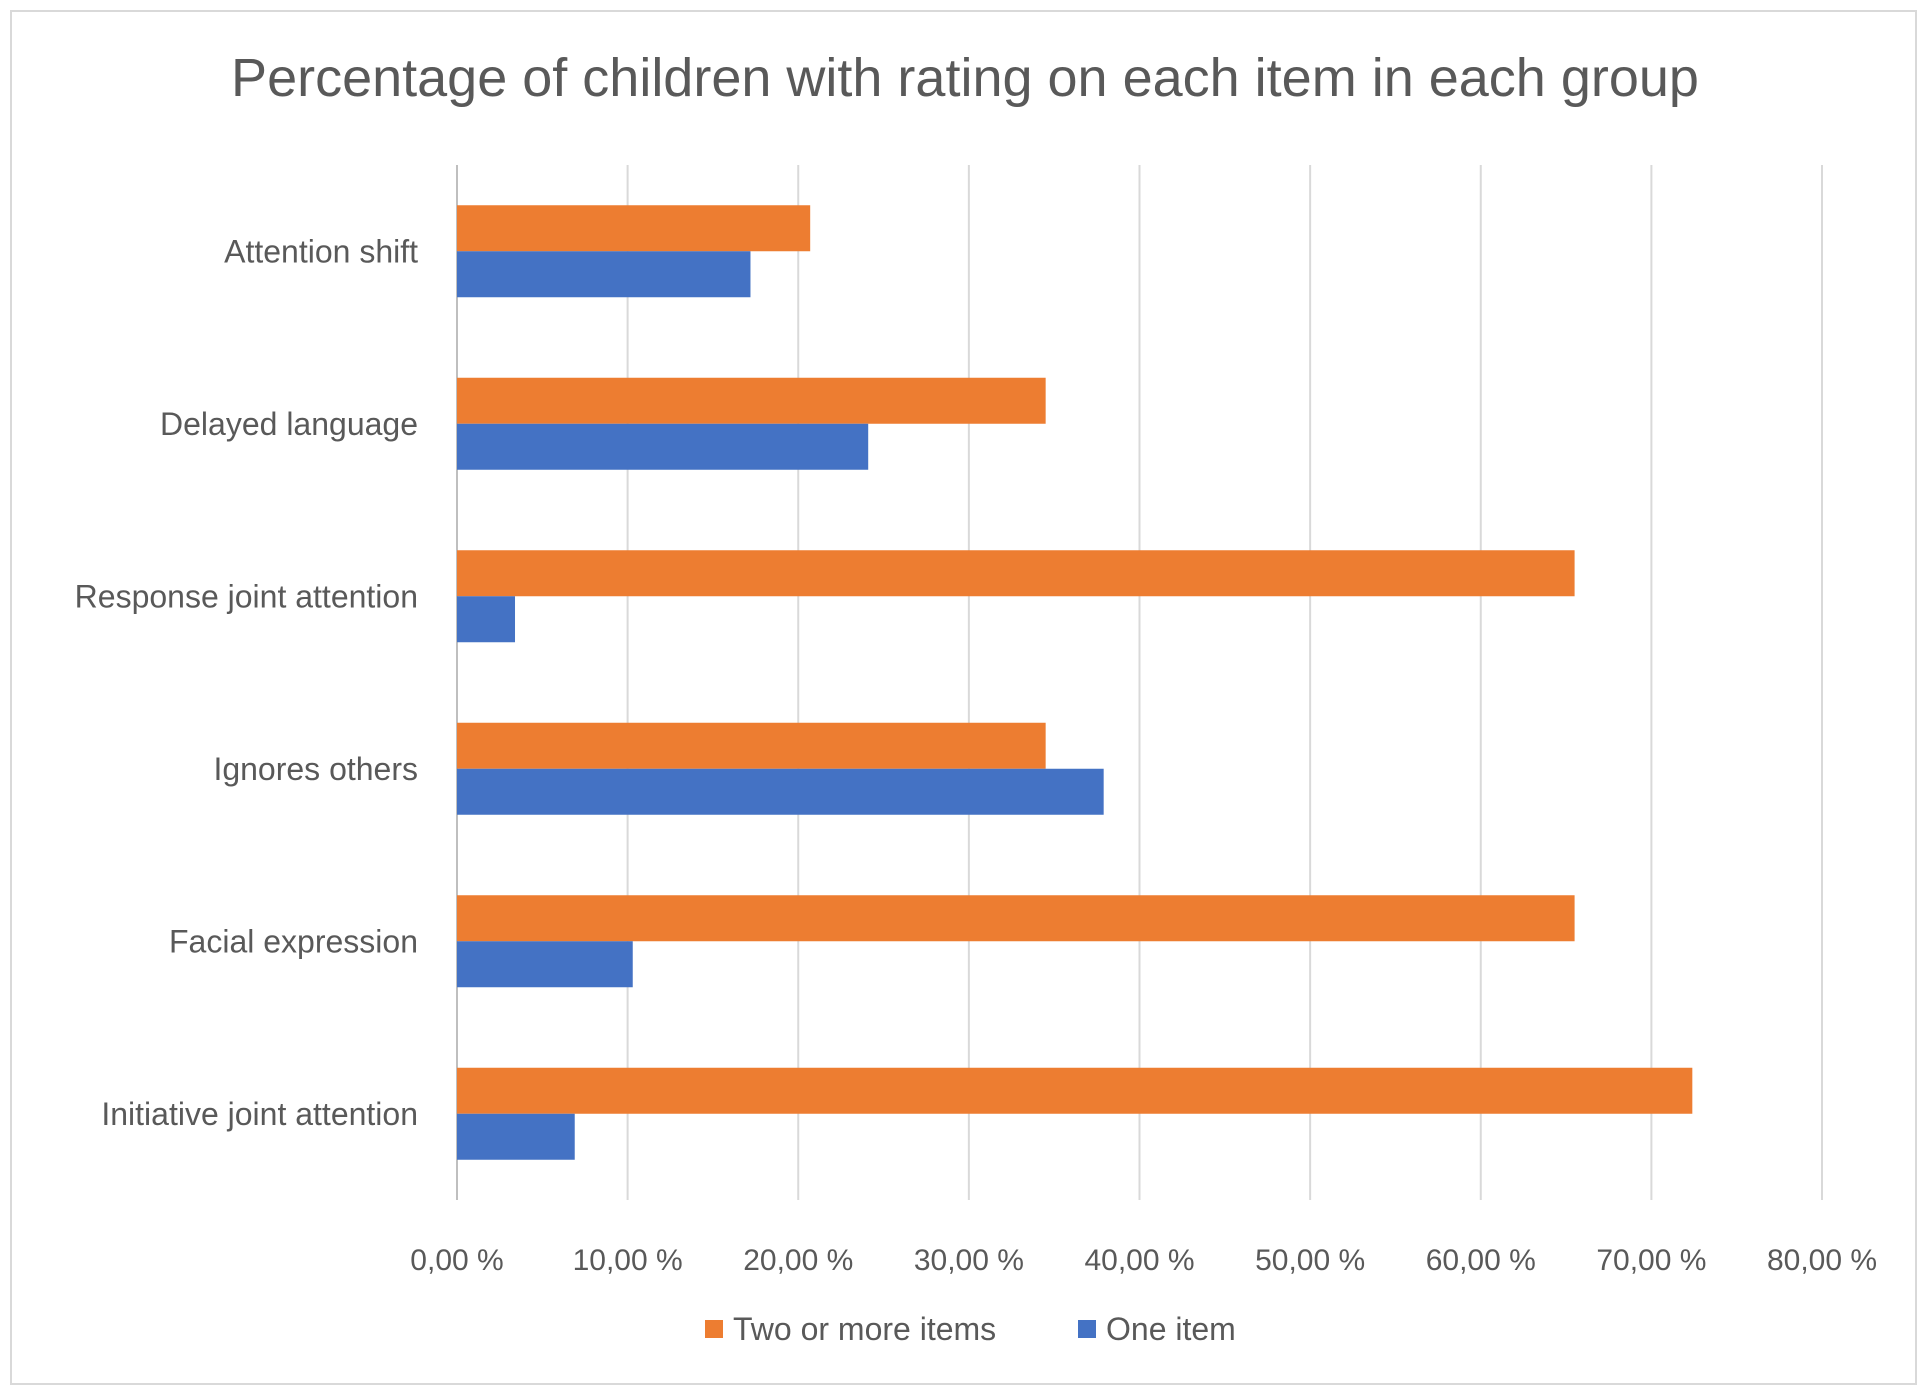 This screenshot has width=1929, height=1397. Describe the element at coordinates (798, 1260) in the screenshot. I see `x-tick-label: 20,00 %` at that location.